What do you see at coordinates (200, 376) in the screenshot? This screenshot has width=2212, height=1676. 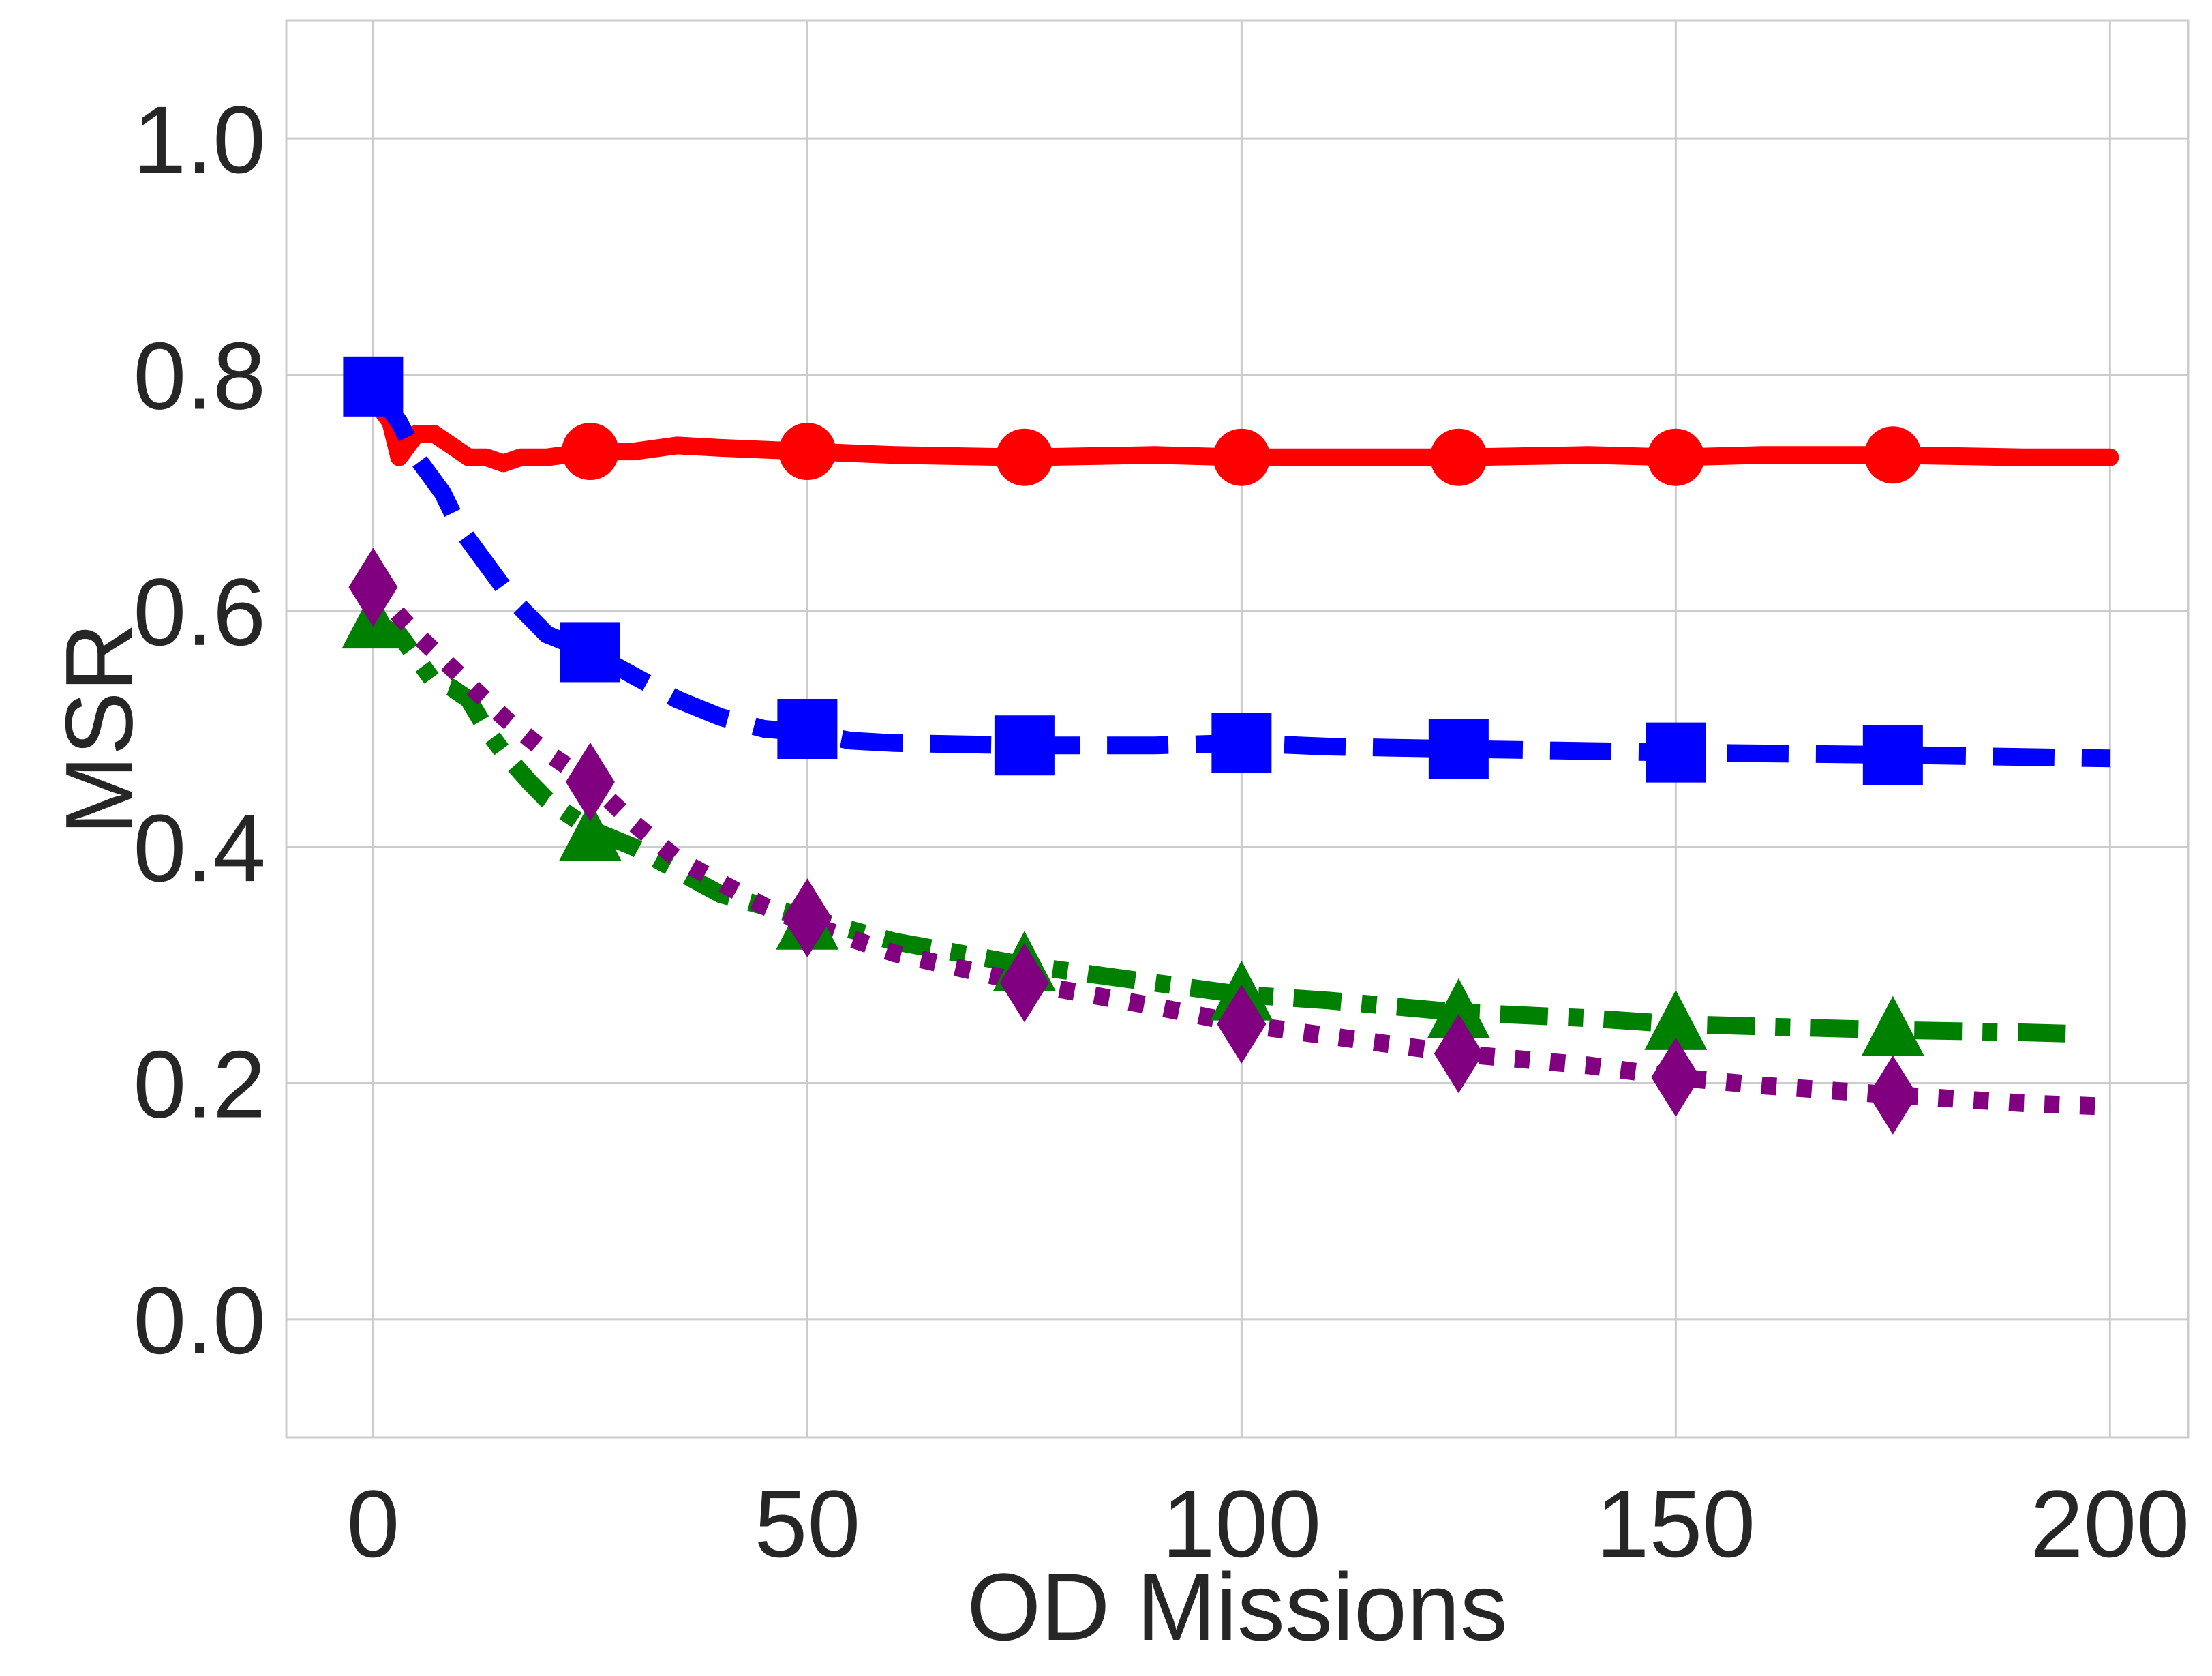 I see `y-tick-label: 0.8` at bounding box center [200, 376].